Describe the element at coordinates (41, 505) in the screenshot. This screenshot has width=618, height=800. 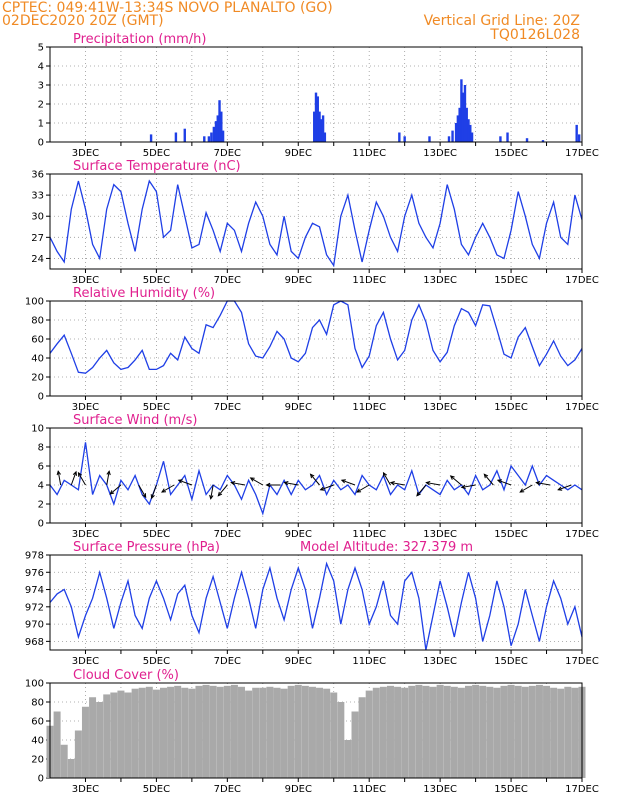
I see `y-tick-label: 2` at that location.